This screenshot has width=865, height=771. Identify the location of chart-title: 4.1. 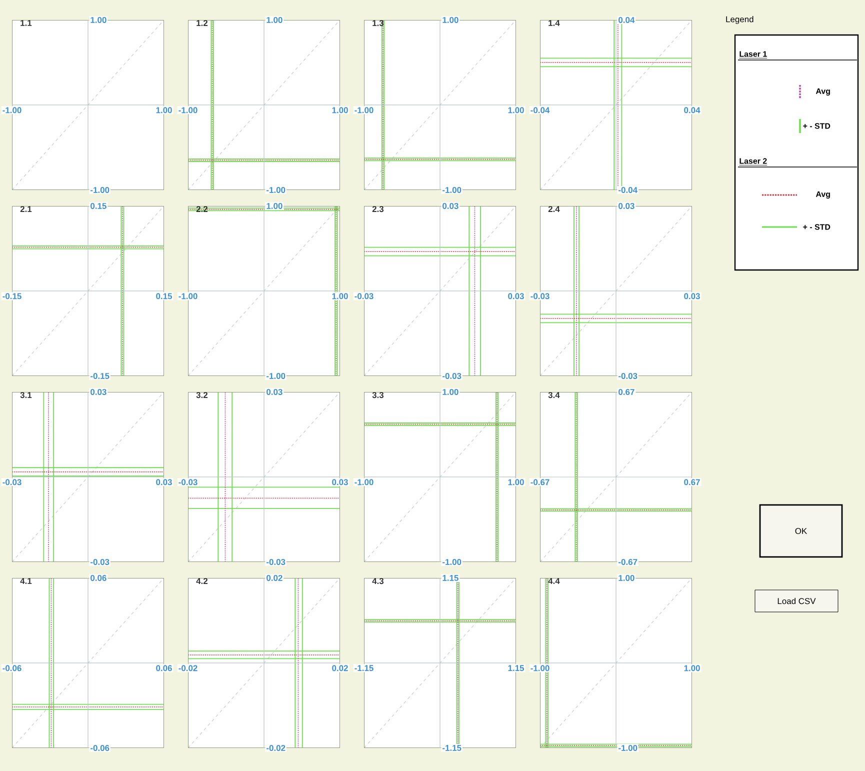
(26, 581).